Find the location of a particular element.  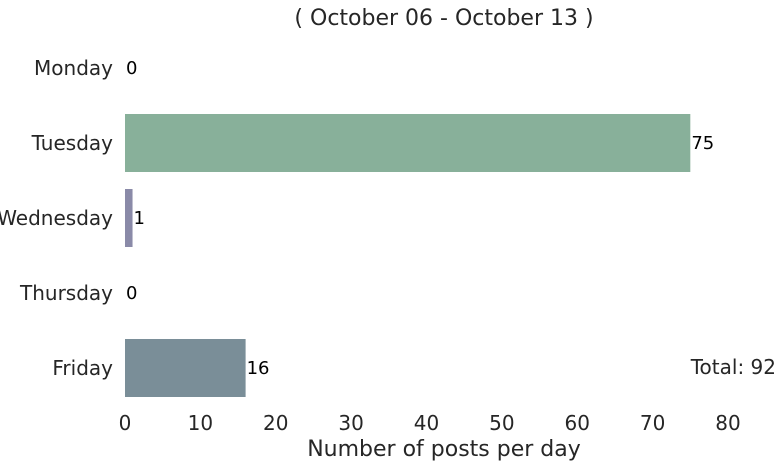

x-tick-label-0: 0 is located at coordinates (125, 423).